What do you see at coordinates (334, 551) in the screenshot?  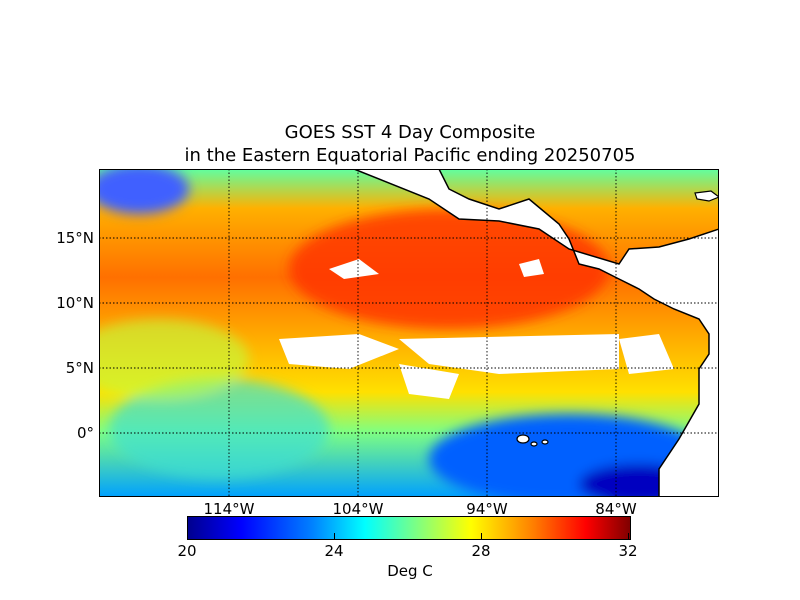 I see `colorbar-tick-24: 24` at bounding box center [334, 551].